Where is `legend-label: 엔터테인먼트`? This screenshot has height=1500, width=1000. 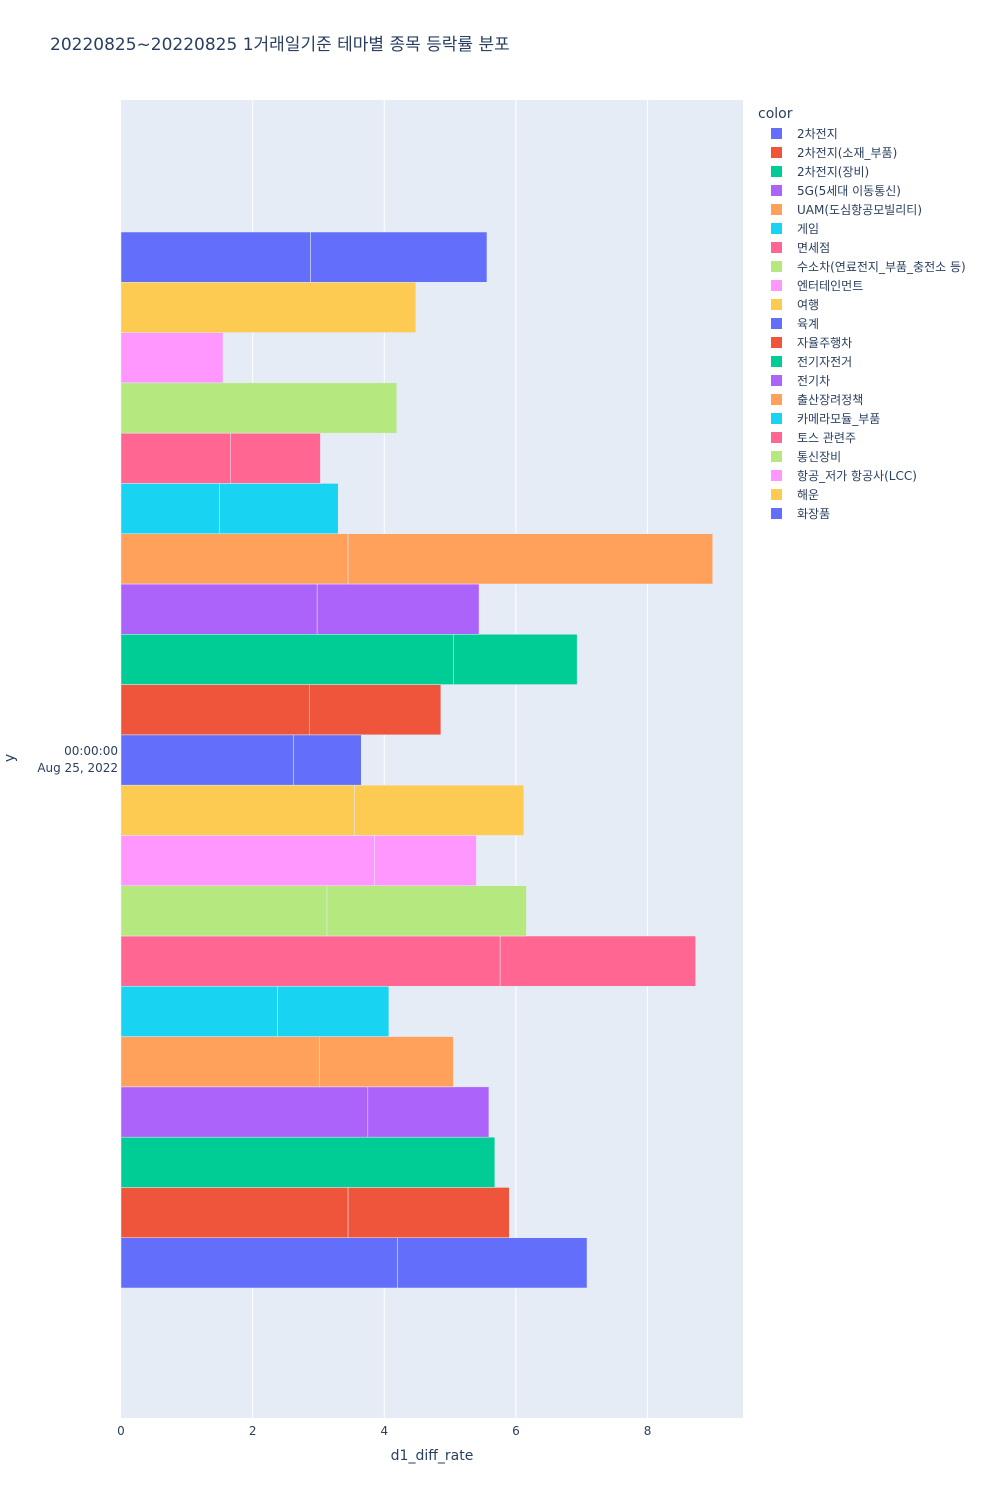
legend-label: 엔터테인먼트 is located at coordinates (830, 286).